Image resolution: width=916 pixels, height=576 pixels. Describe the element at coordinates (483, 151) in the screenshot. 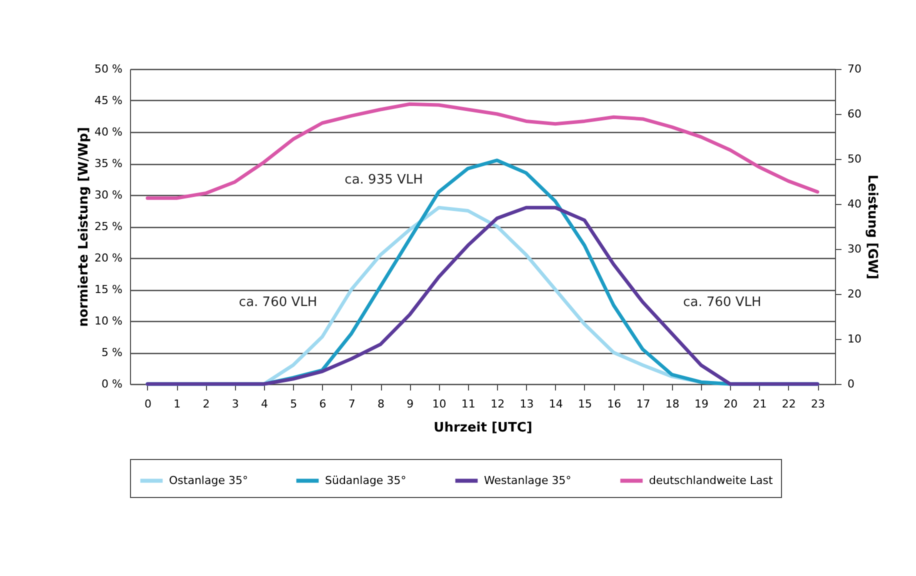

I see `line-series` at that location.